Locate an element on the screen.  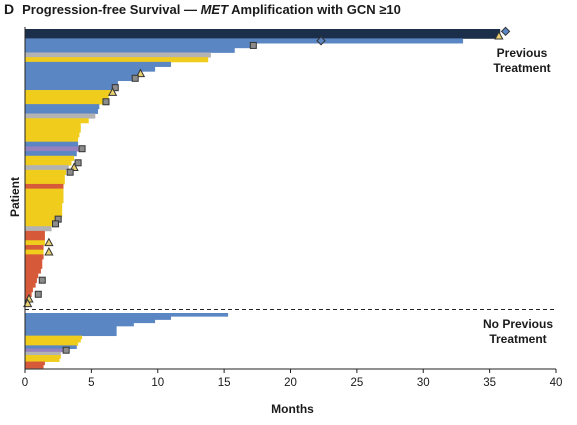
x-tick-label-5: 25 is located at coordinates (356, 383).